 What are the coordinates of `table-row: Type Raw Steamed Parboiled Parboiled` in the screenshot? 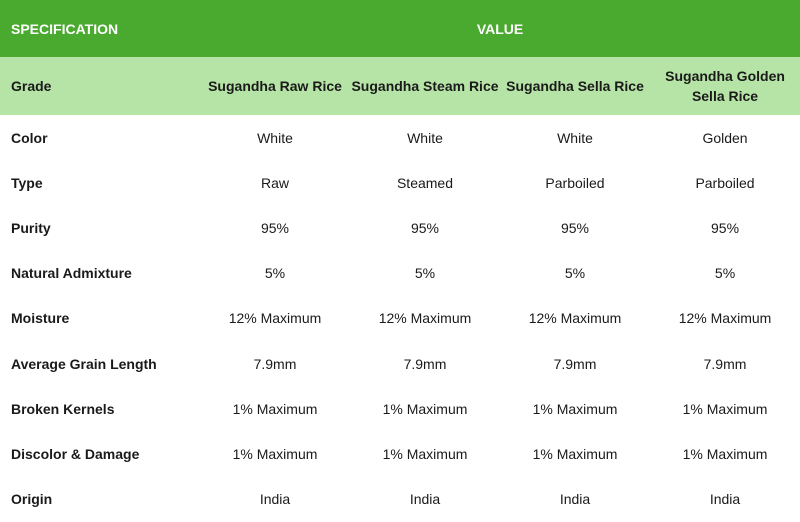 It's located at (400, 182).